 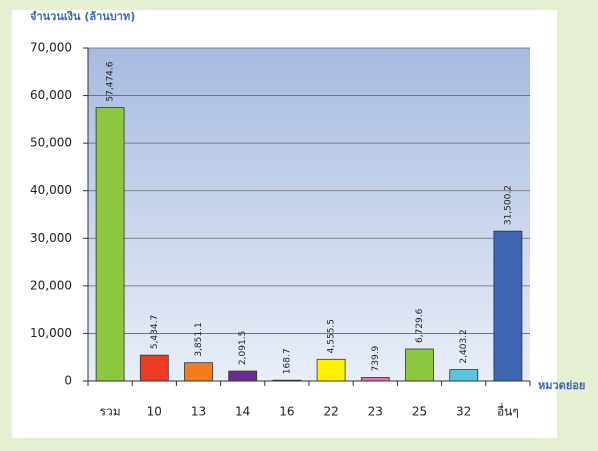 I want to click on x-tick-label: 10, so click(x=154, y=412).